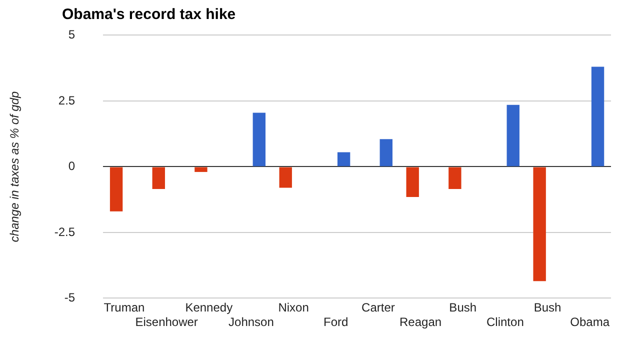 This screenshot has width=617, height=337. I want to click on x-tick-label: Kennedy, so click(209, 307).